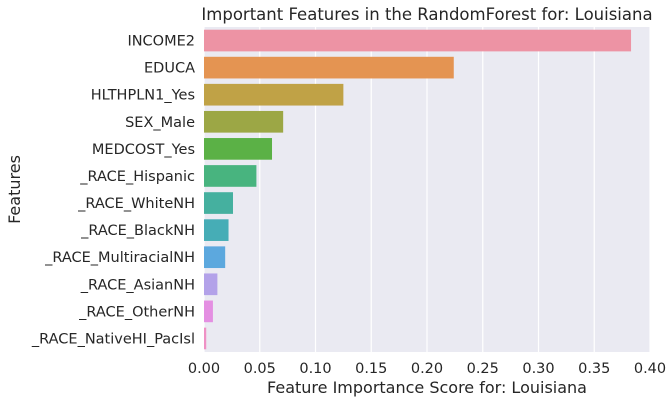 This screenshot has width=670, height=401. Describe the element at coordinates (136, 204) in the screenshot. I see `y-tick-label: _RACE_WhiteNH` at that location.